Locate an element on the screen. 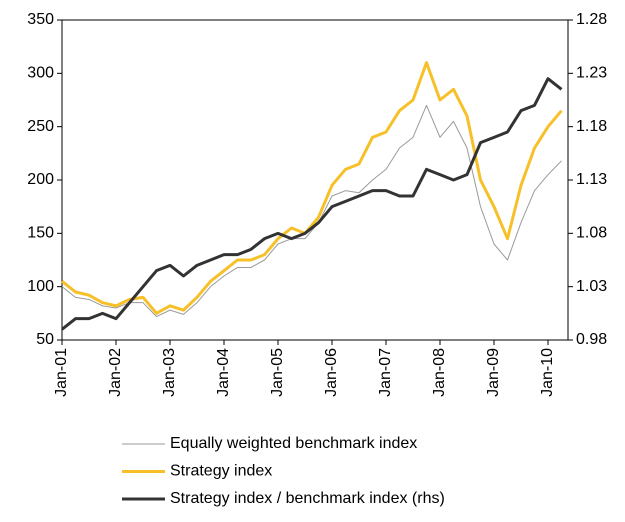 Image resolution: width=625 pixels, height=522 pixels. y2-tick-label: 1.08 is located at coordinates (591, 233).